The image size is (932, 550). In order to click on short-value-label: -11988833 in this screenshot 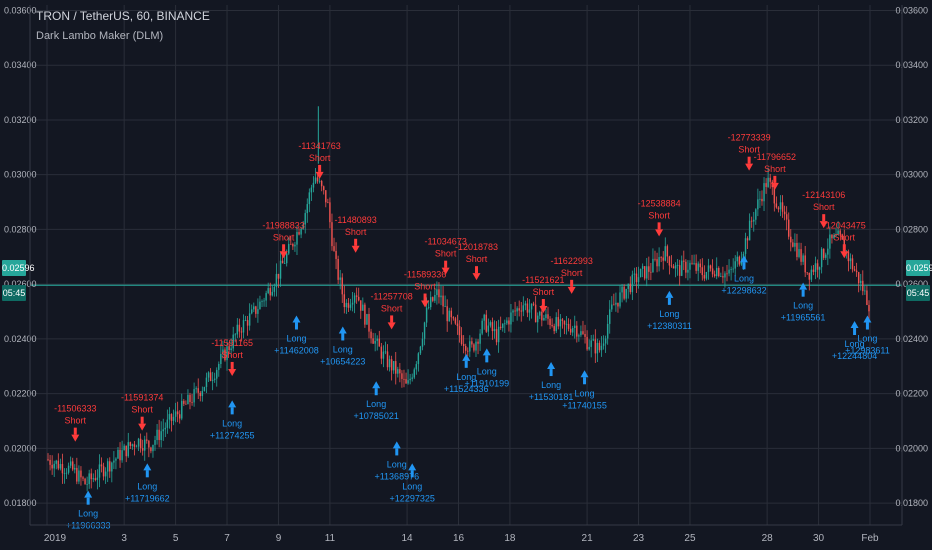, I will do `click(283, 225)`.